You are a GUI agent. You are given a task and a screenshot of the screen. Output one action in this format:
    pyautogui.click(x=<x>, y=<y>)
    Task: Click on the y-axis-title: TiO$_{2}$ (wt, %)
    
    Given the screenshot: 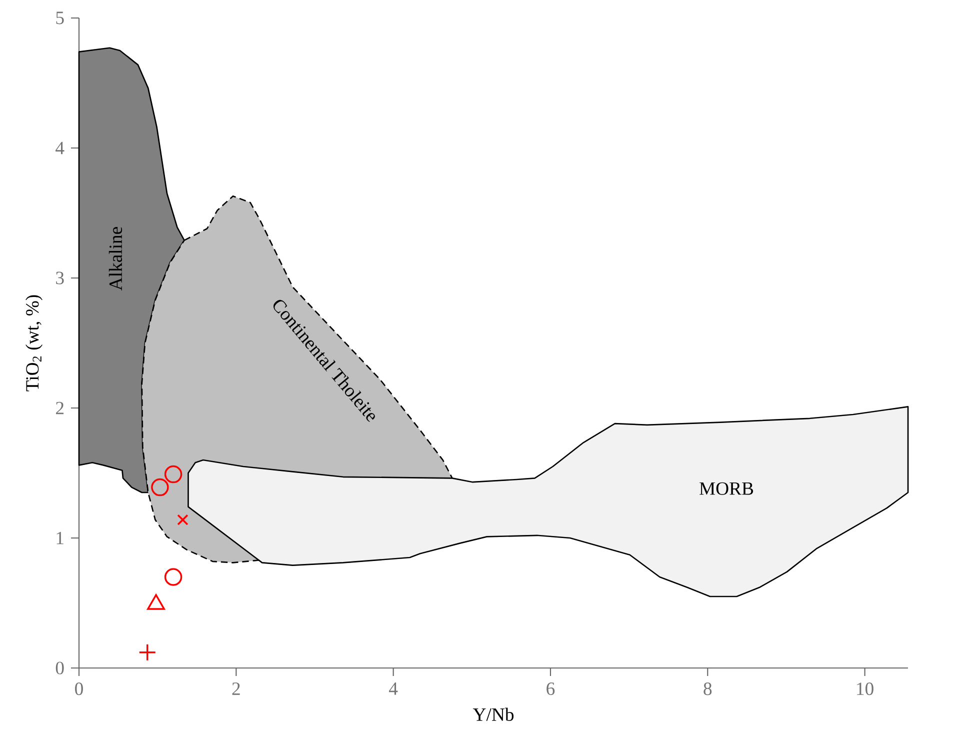 What is the action you would take?
    pyautogui.click(x=34, y=343)
    